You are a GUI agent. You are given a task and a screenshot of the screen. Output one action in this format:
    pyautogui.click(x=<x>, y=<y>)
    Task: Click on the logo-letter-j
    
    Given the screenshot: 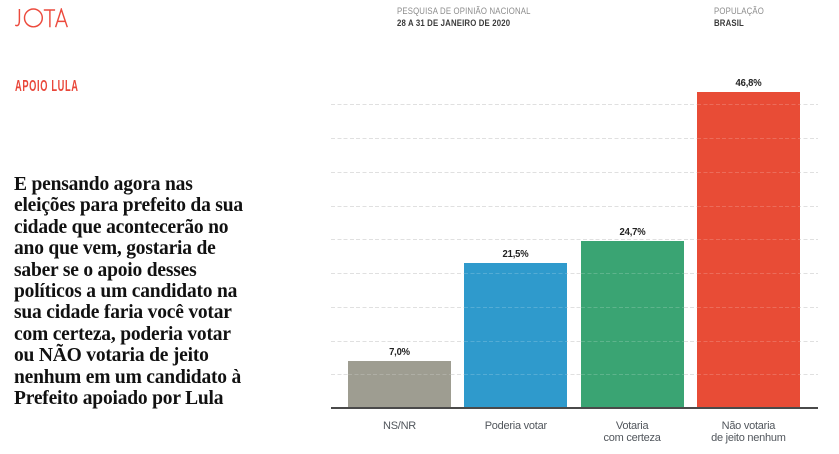 What is the action you would take?
    pyautogui.click(x=18, y=18)
    